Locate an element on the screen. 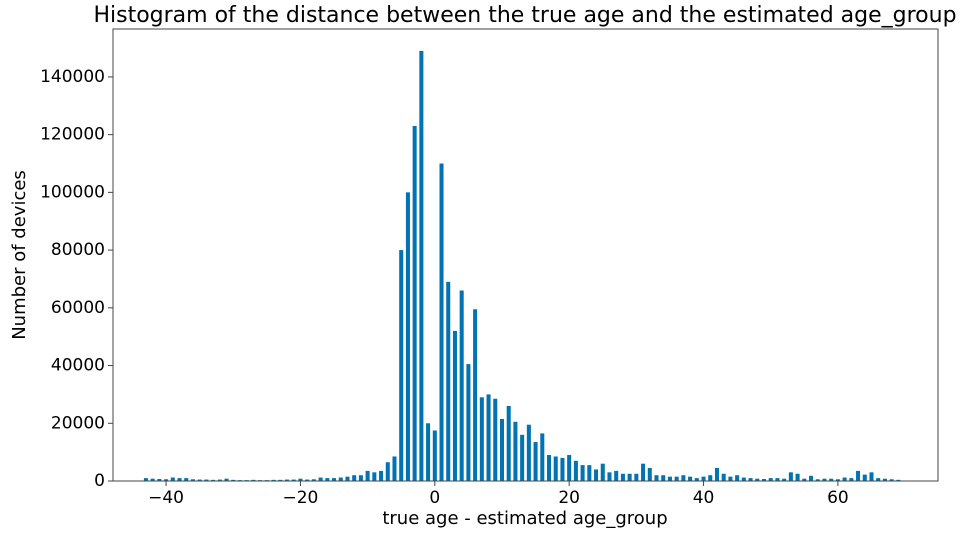 The height and width of the screenshot is (539, 978). x-axis-label: true age - estimated age_group is located at coordinates (524, 518).